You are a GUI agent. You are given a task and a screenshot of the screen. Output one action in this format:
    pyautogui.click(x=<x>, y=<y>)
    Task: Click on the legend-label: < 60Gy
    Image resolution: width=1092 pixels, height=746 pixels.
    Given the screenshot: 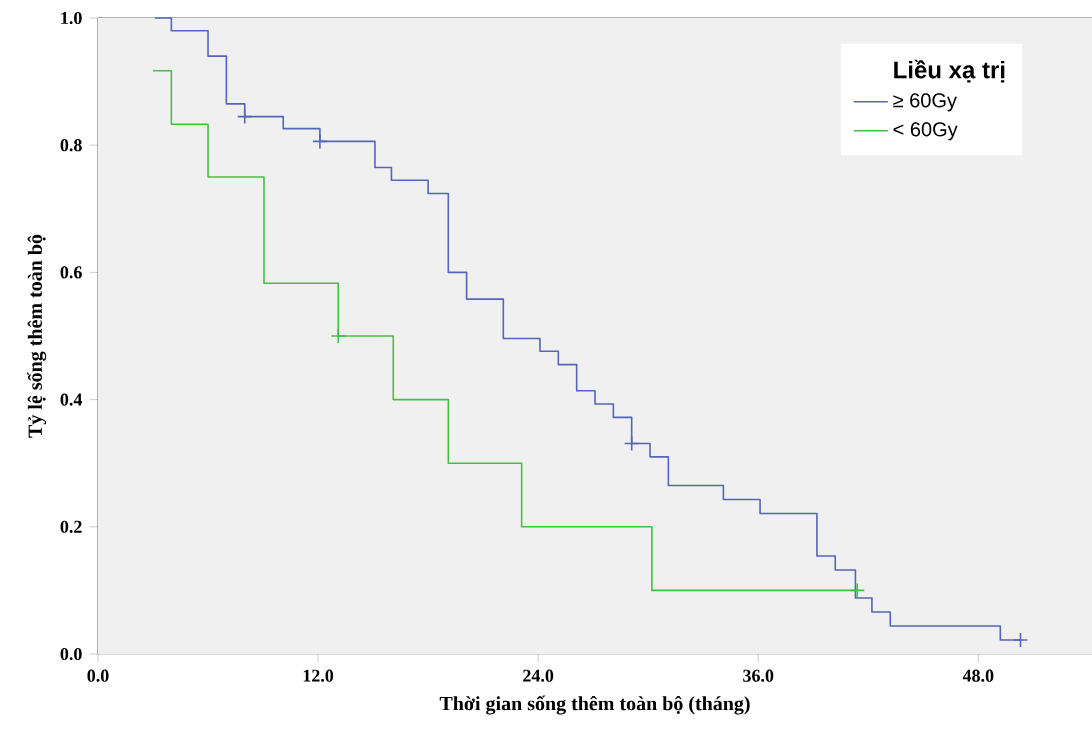 What is the action you would take?
    pyautogui.click(x=925, y=131)
    